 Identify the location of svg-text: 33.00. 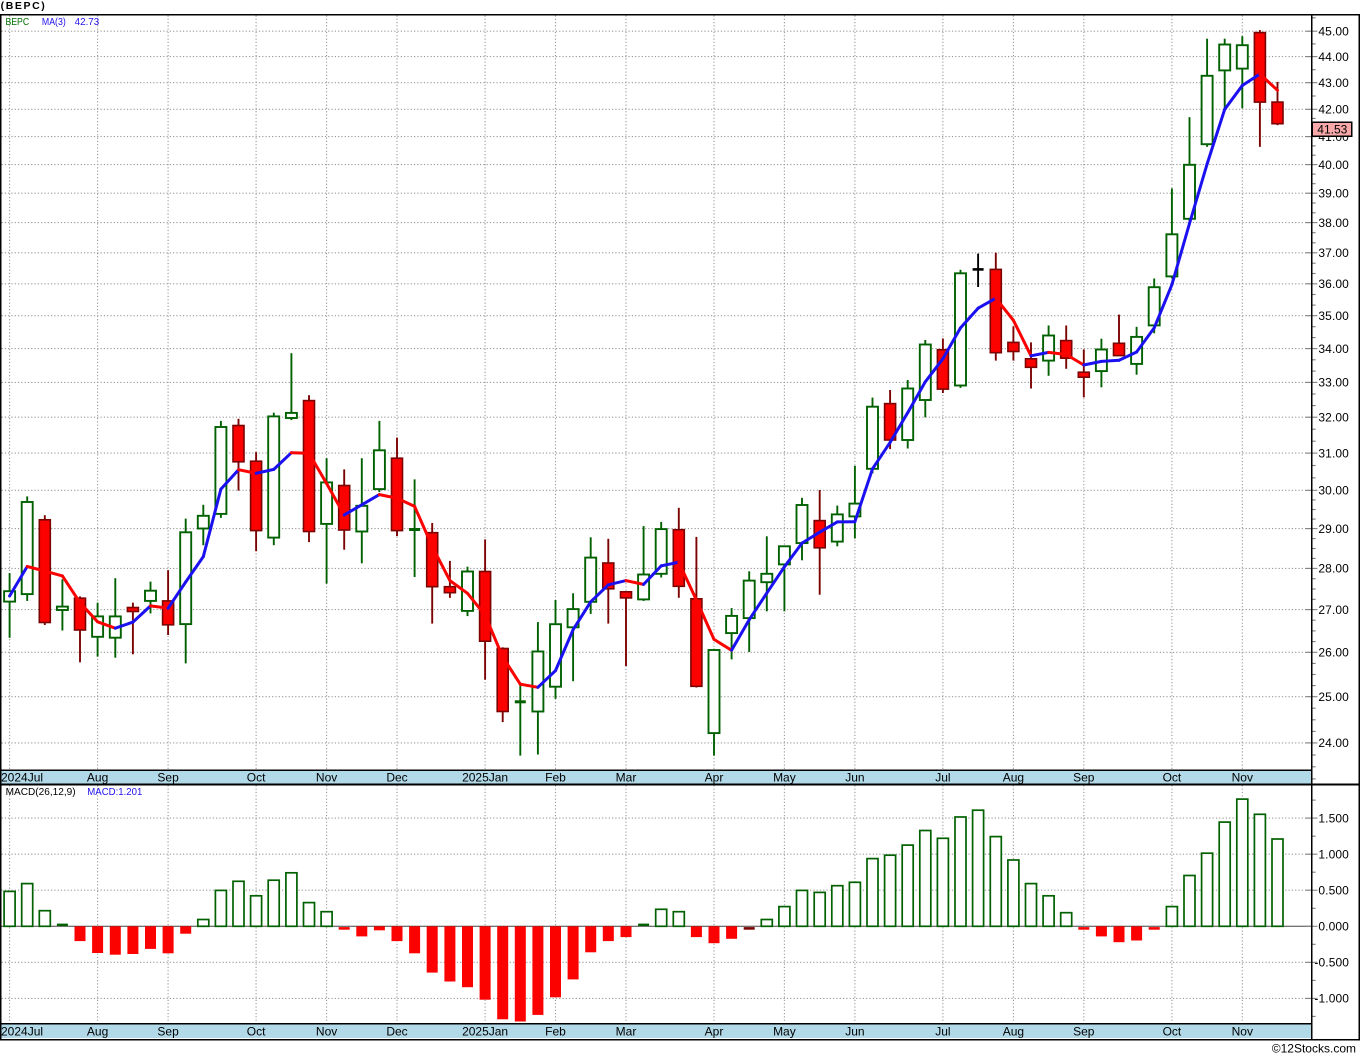
(1333, 383).